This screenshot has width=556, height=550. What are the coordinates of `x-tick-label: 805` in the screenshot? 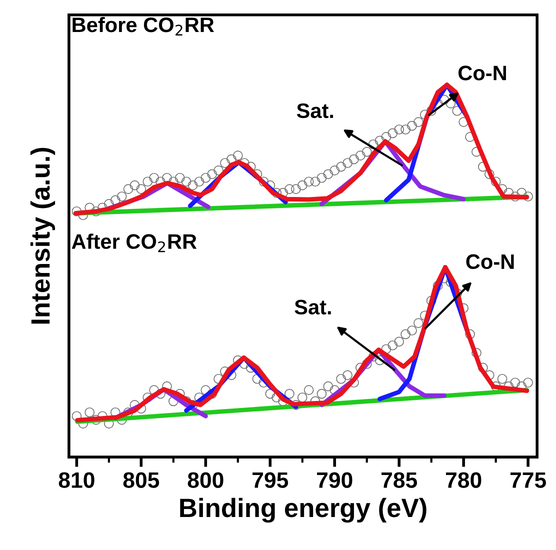 It's located at (141, 480).